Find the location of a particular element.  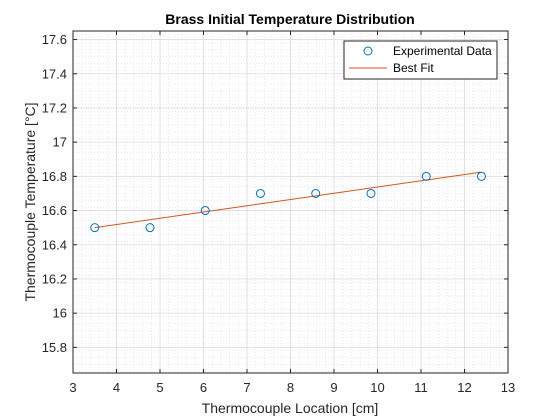

x-tick-label: 8 is located at coordinates (290, 387).